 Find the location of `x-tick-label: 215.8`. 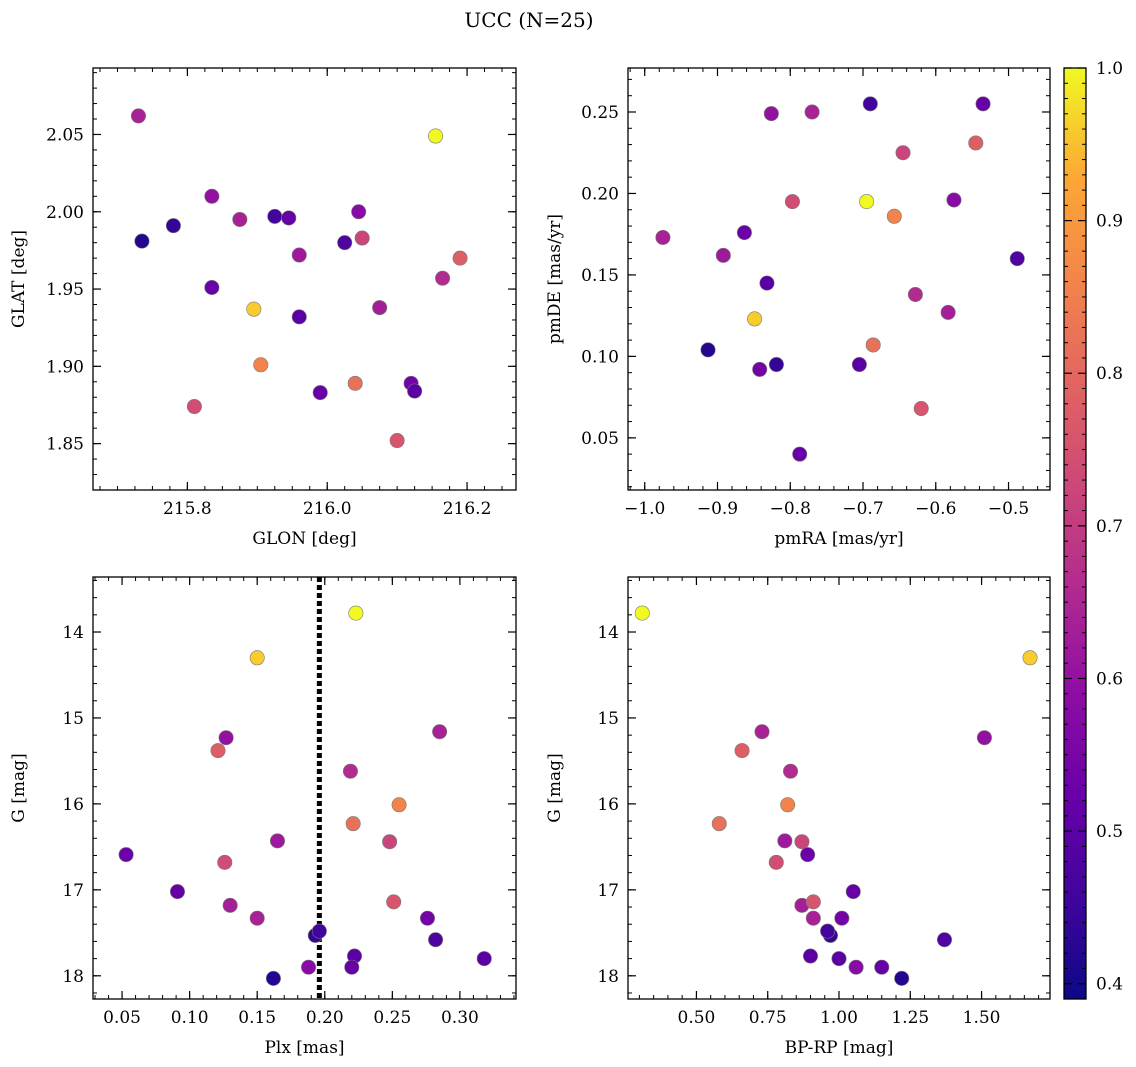

x-tick-label: 215.8 is located at coordinates (187, 509).